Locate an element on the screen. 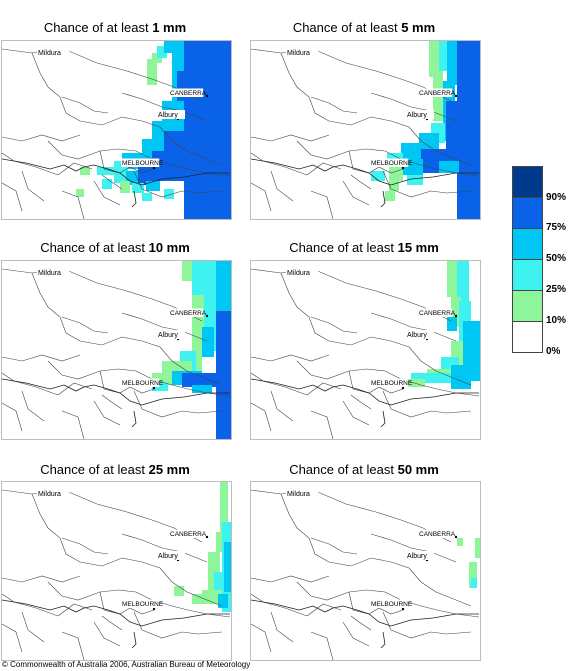 The image size is (570, 671). map-panel-10mm: Mildura CANBERRA Albury MELBOURNE is located at coordinates (116, 350).